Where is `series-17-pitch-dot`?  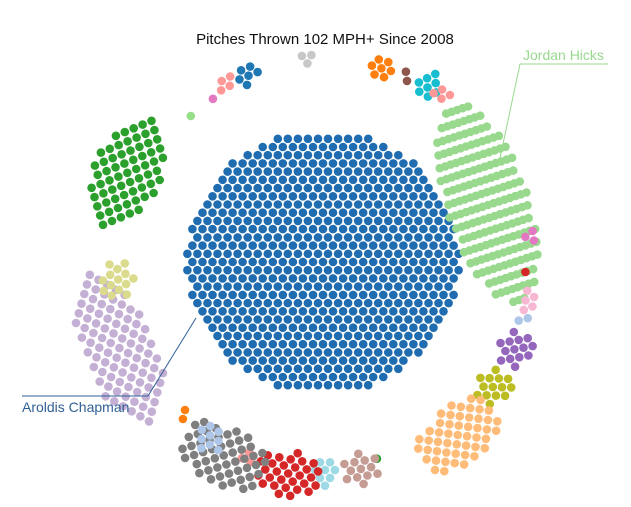
series-17-pitch-dot is located at coordinates (325, 486).